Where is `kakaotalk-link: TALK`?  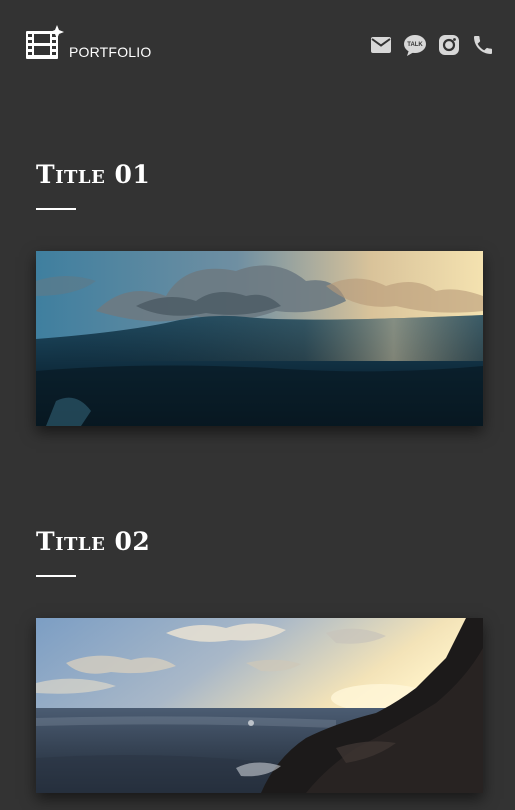 kakaotalk-link: TALK is located at coordinates (415, 45).